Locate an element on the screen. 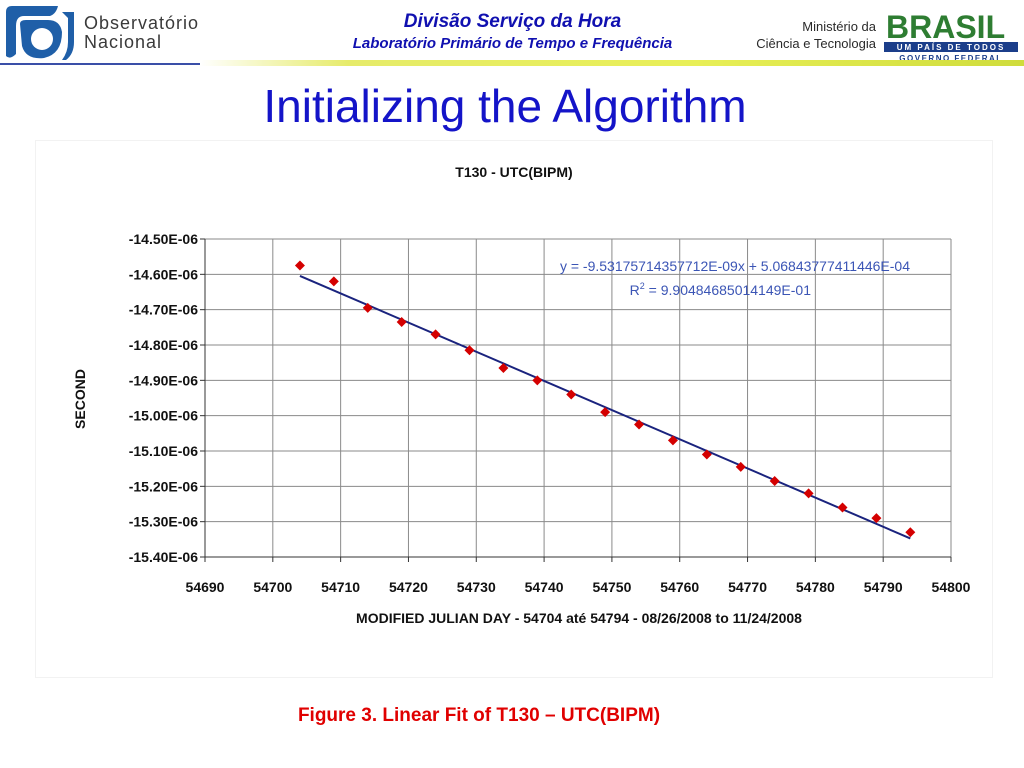  r-squared-value: = 9.90484685014149E-01 is located at coordinates (728, 290).